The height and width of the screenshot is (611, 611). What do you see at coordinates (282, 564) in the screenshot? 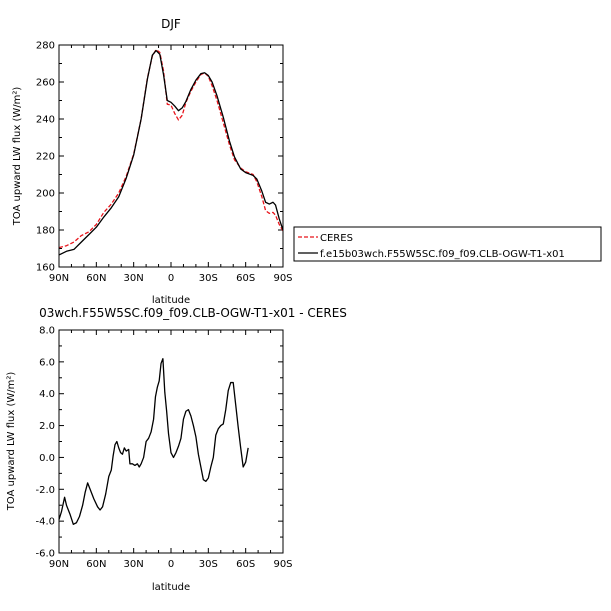
I see `bottom-x-tick-label: 90S` at bounding box center [282, 564].